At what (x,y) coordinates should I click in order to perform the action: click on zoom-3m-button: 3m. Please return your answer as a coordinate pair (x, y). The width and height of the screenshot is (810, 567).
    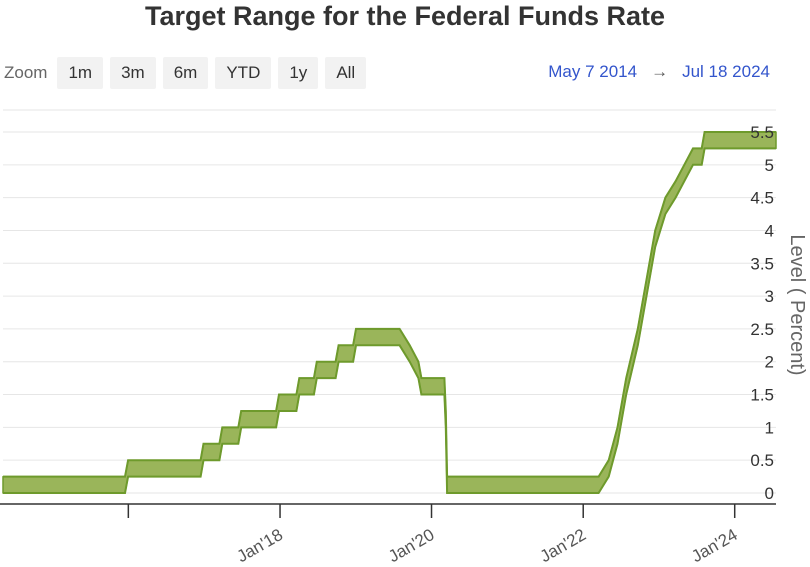
    Looking at the image, I should click on (133, 73).